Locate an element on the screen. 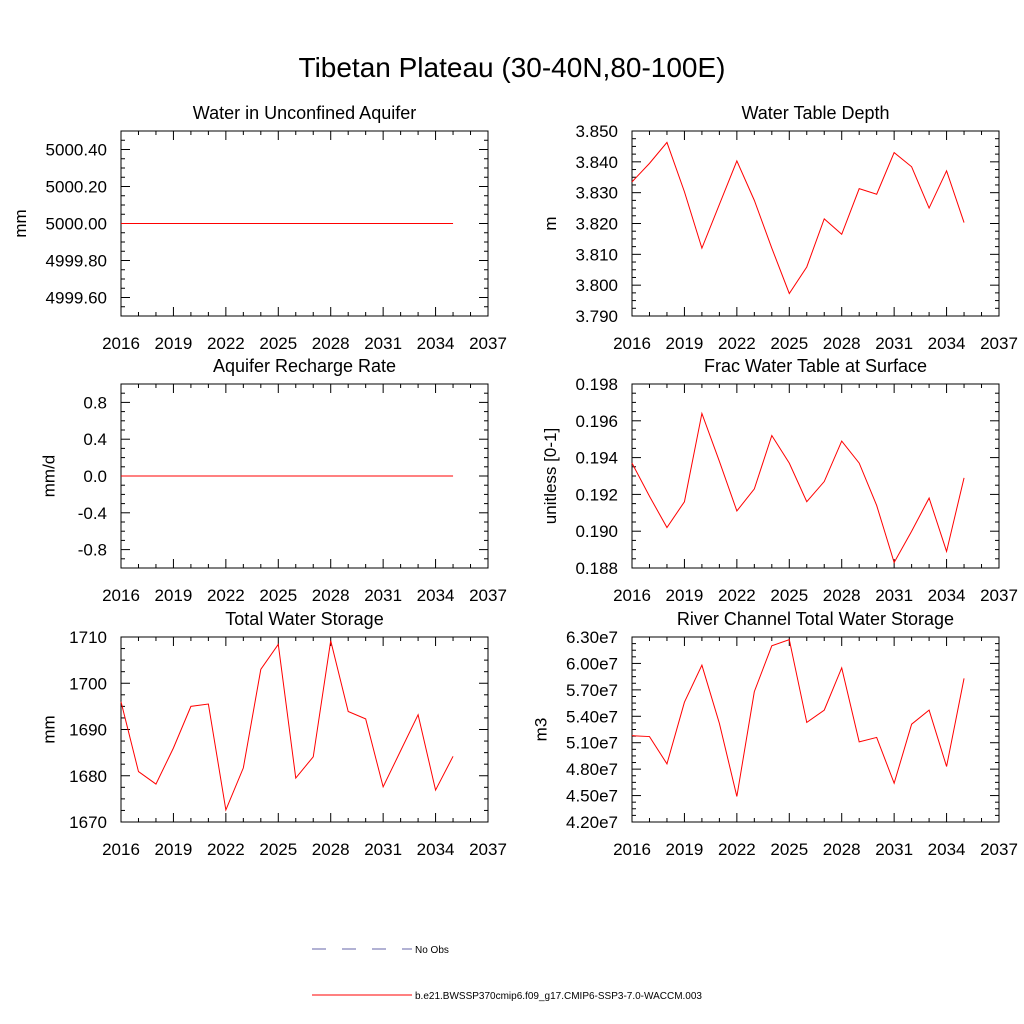 This screenshot has width=1024, height=1024. y-tick-label: 5000.20 is located at coordinates (76, 187).